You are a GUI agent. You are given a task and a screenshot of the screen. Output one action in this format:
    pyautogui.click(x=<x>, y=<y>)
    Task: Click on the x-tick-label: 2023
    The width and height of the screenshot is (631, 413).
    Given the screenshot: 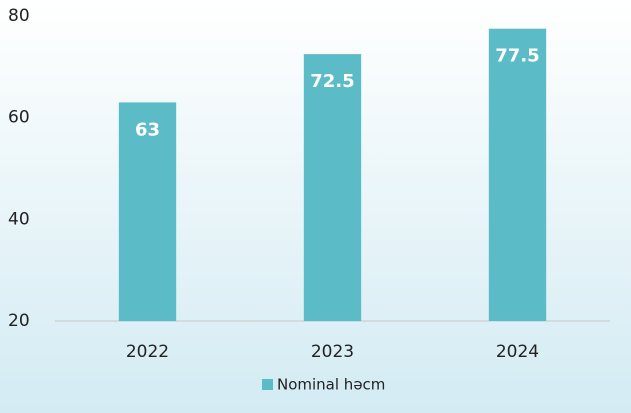 What is the action you would take?
    pyautogui.click(x=332, y=352)
    